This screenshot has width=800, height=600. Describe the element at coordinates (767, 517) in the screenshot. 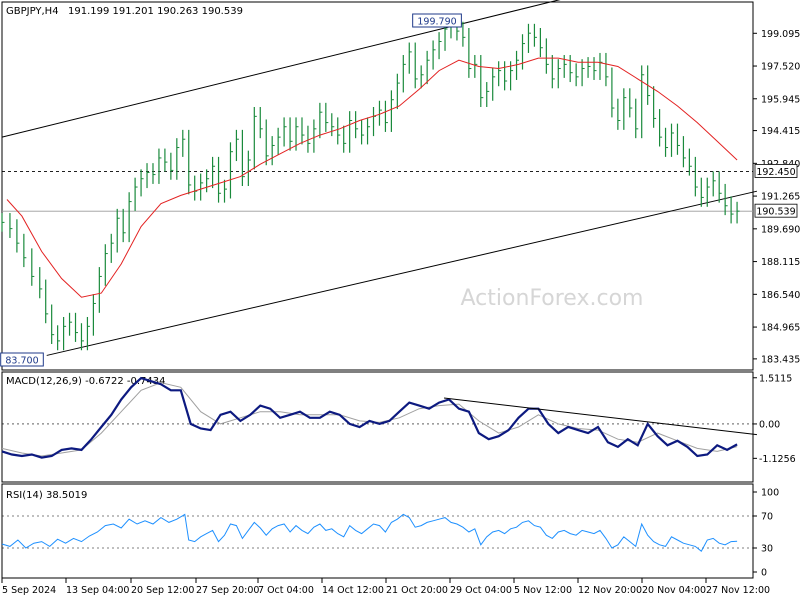

I see `rsi-tick-label: 70` at that location.